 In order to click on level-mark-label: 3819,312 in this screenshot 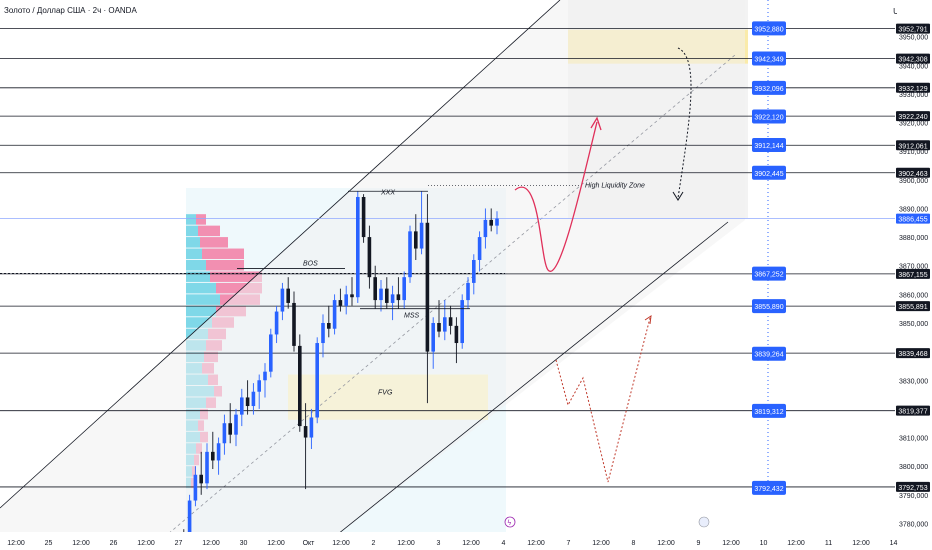, I will do `click(768, 412)`.